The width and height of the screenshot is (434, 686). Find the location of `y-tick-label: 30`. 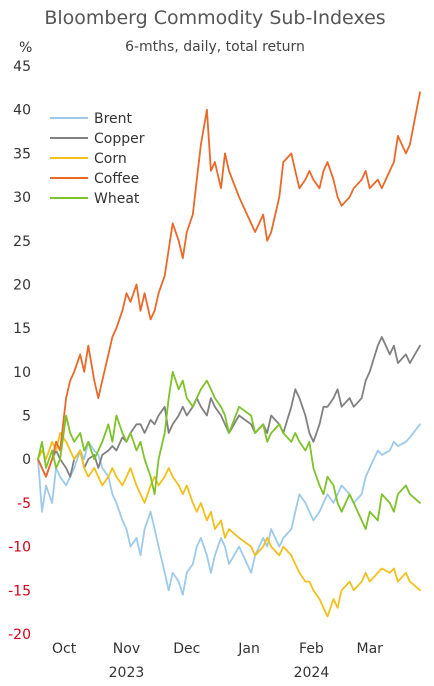

y-tick-label: 30 is located at coordinates (22, 198).